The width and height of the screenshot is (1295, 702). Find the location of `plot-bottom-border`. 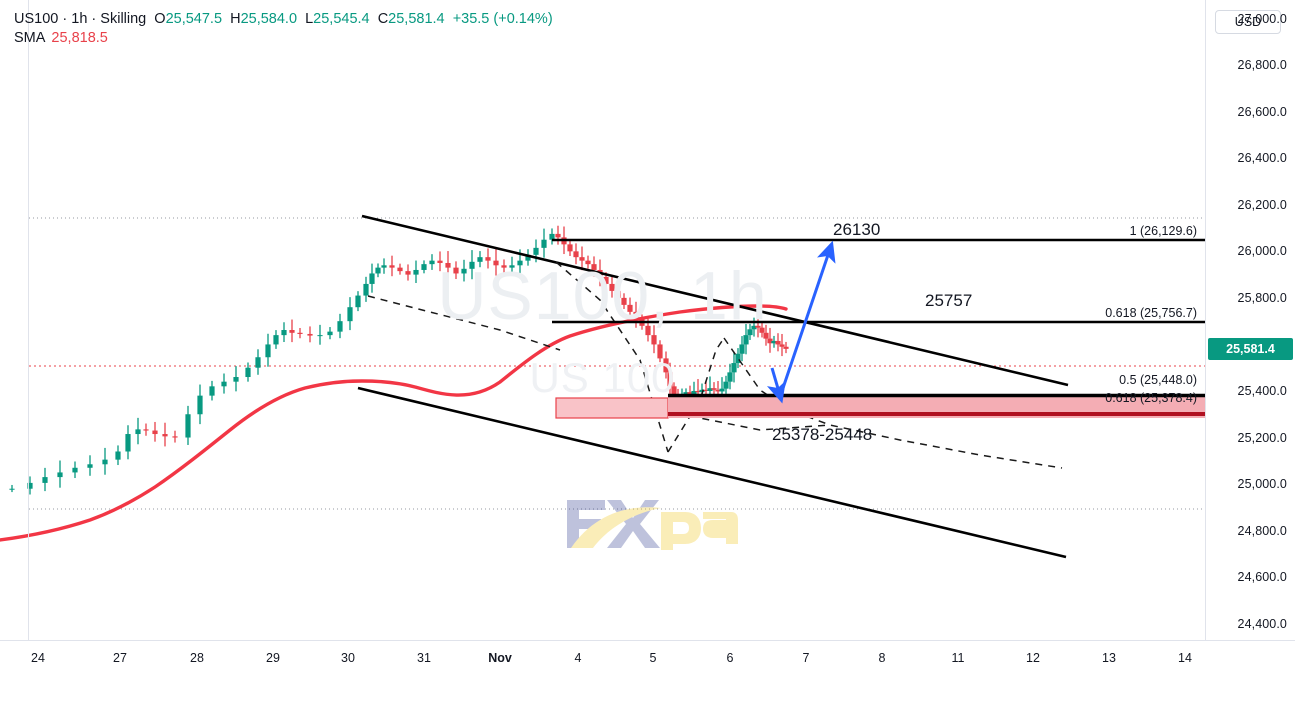

plot-bottom-border is located at coordinates (647, 640).